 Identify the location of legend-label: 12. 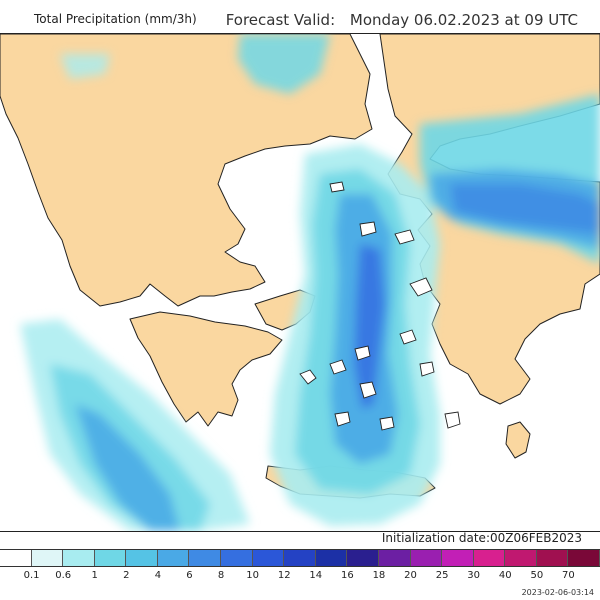
(284, 575).